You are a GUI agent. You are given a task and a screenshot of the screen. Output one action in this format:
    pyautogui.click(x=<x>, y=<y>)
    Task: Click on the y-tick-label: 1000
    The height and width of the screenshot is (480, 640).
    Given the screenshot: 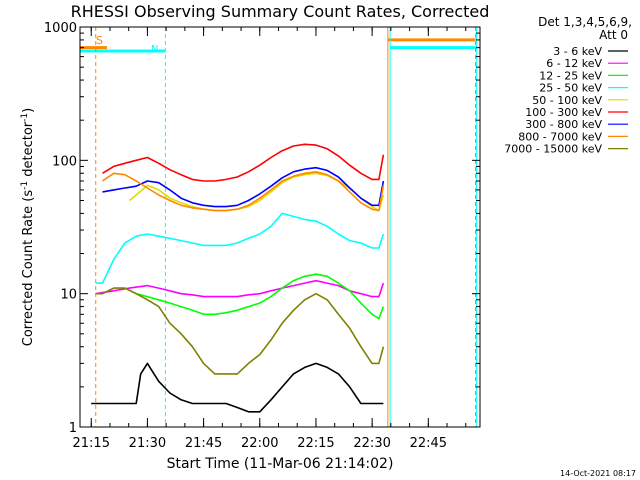 What is the action you would take?
    pyautogui.click(x=60, y=28)
    